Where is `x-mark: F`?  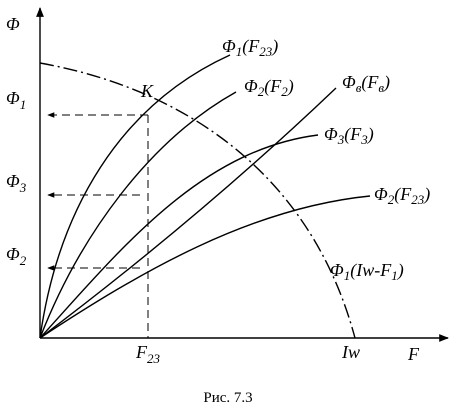 x-mark: F is located at coordinates (141, 352).